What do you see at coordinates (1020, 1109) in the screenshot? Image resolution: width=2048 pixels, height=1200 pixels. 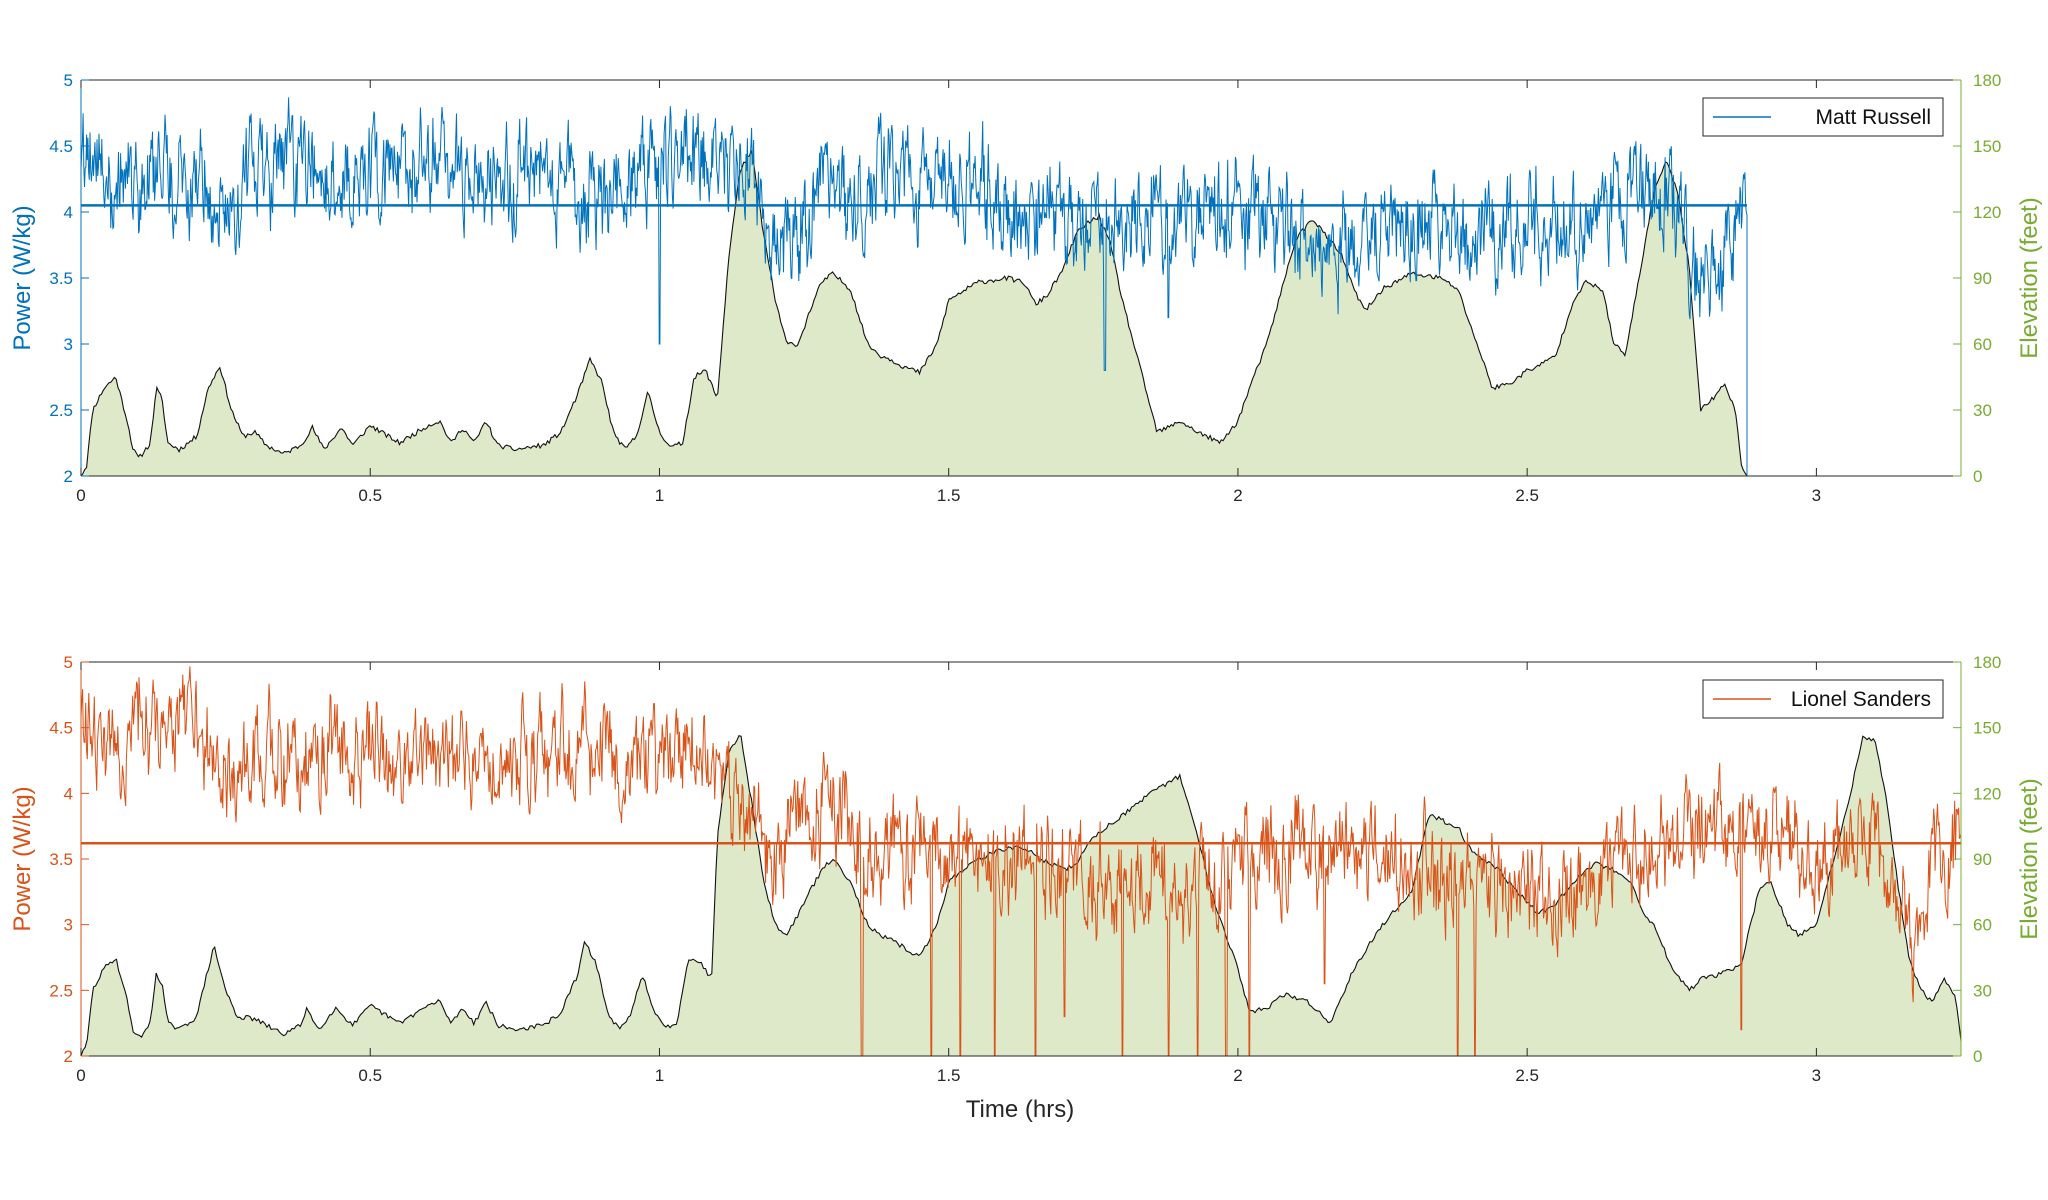 I see `x-axis-label: Time (hrs)` at bounding box center [1020, 1109].